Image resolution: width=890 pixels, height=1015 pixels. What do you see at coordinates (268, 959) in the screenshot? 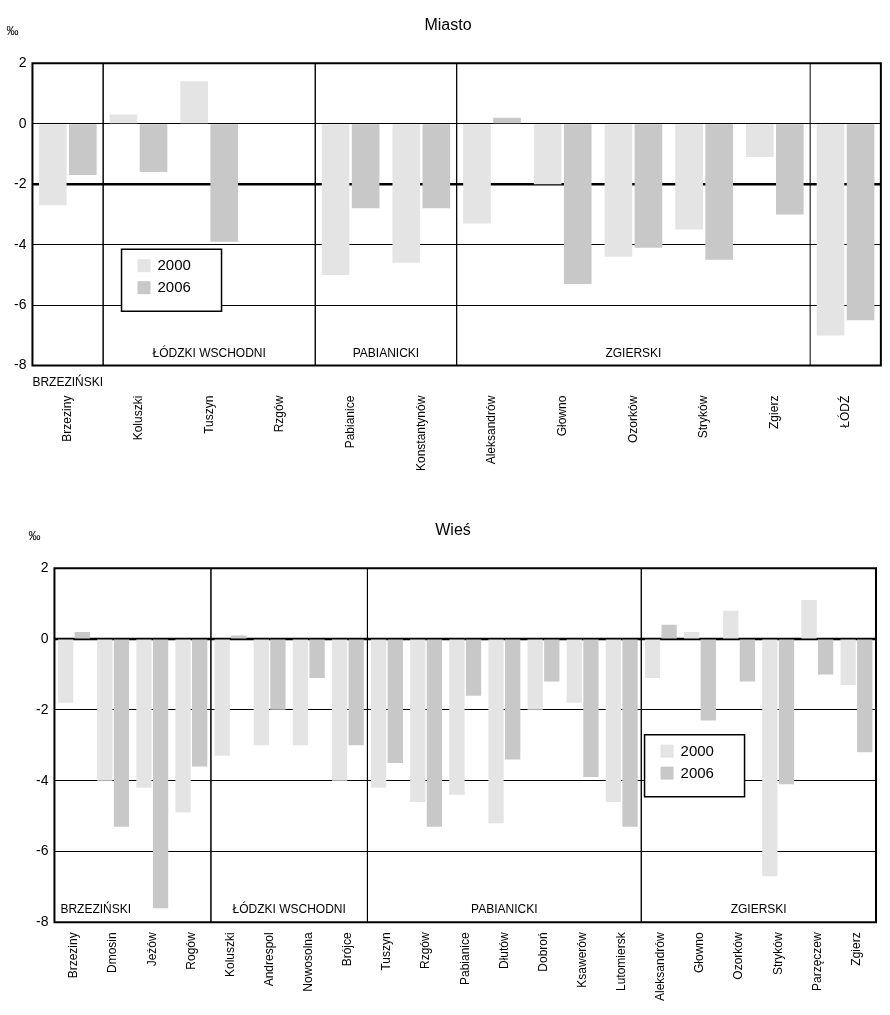
I see `x-tick-label: Andrespol` at bounding box center [268, 959].